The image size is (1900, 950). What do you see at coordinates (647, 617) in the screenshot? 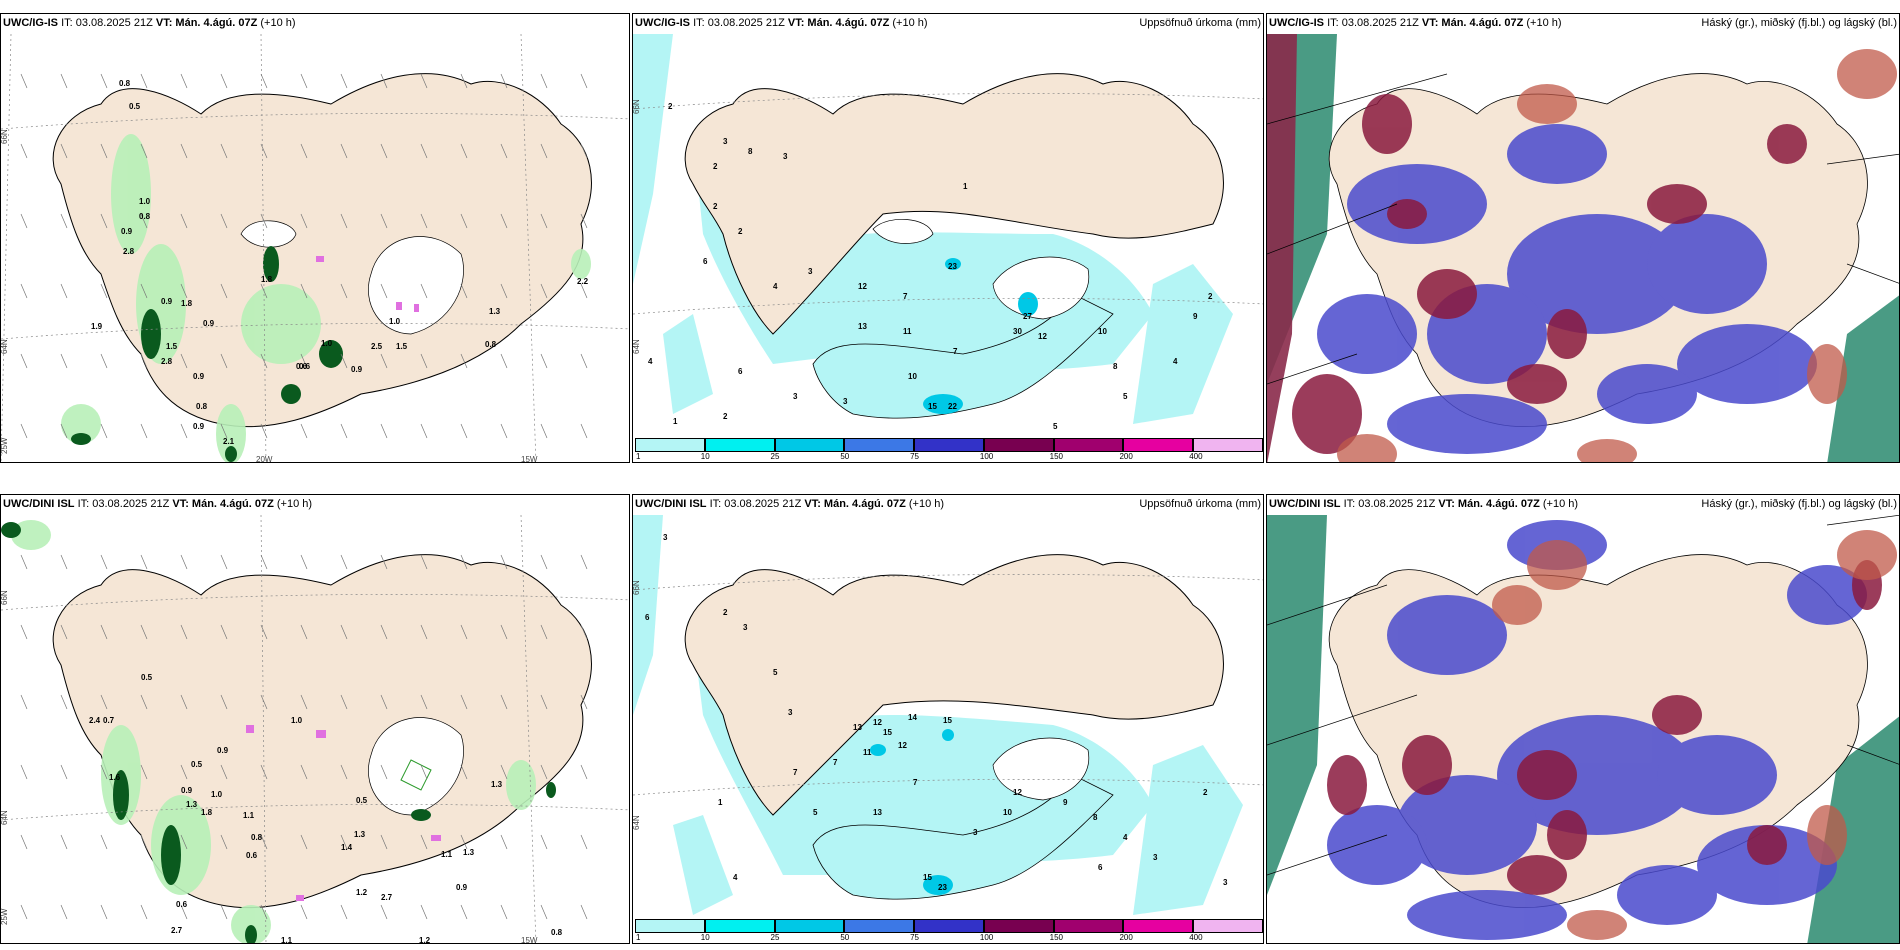
I see `precip-value: 6` at bounding box center [647, 617].